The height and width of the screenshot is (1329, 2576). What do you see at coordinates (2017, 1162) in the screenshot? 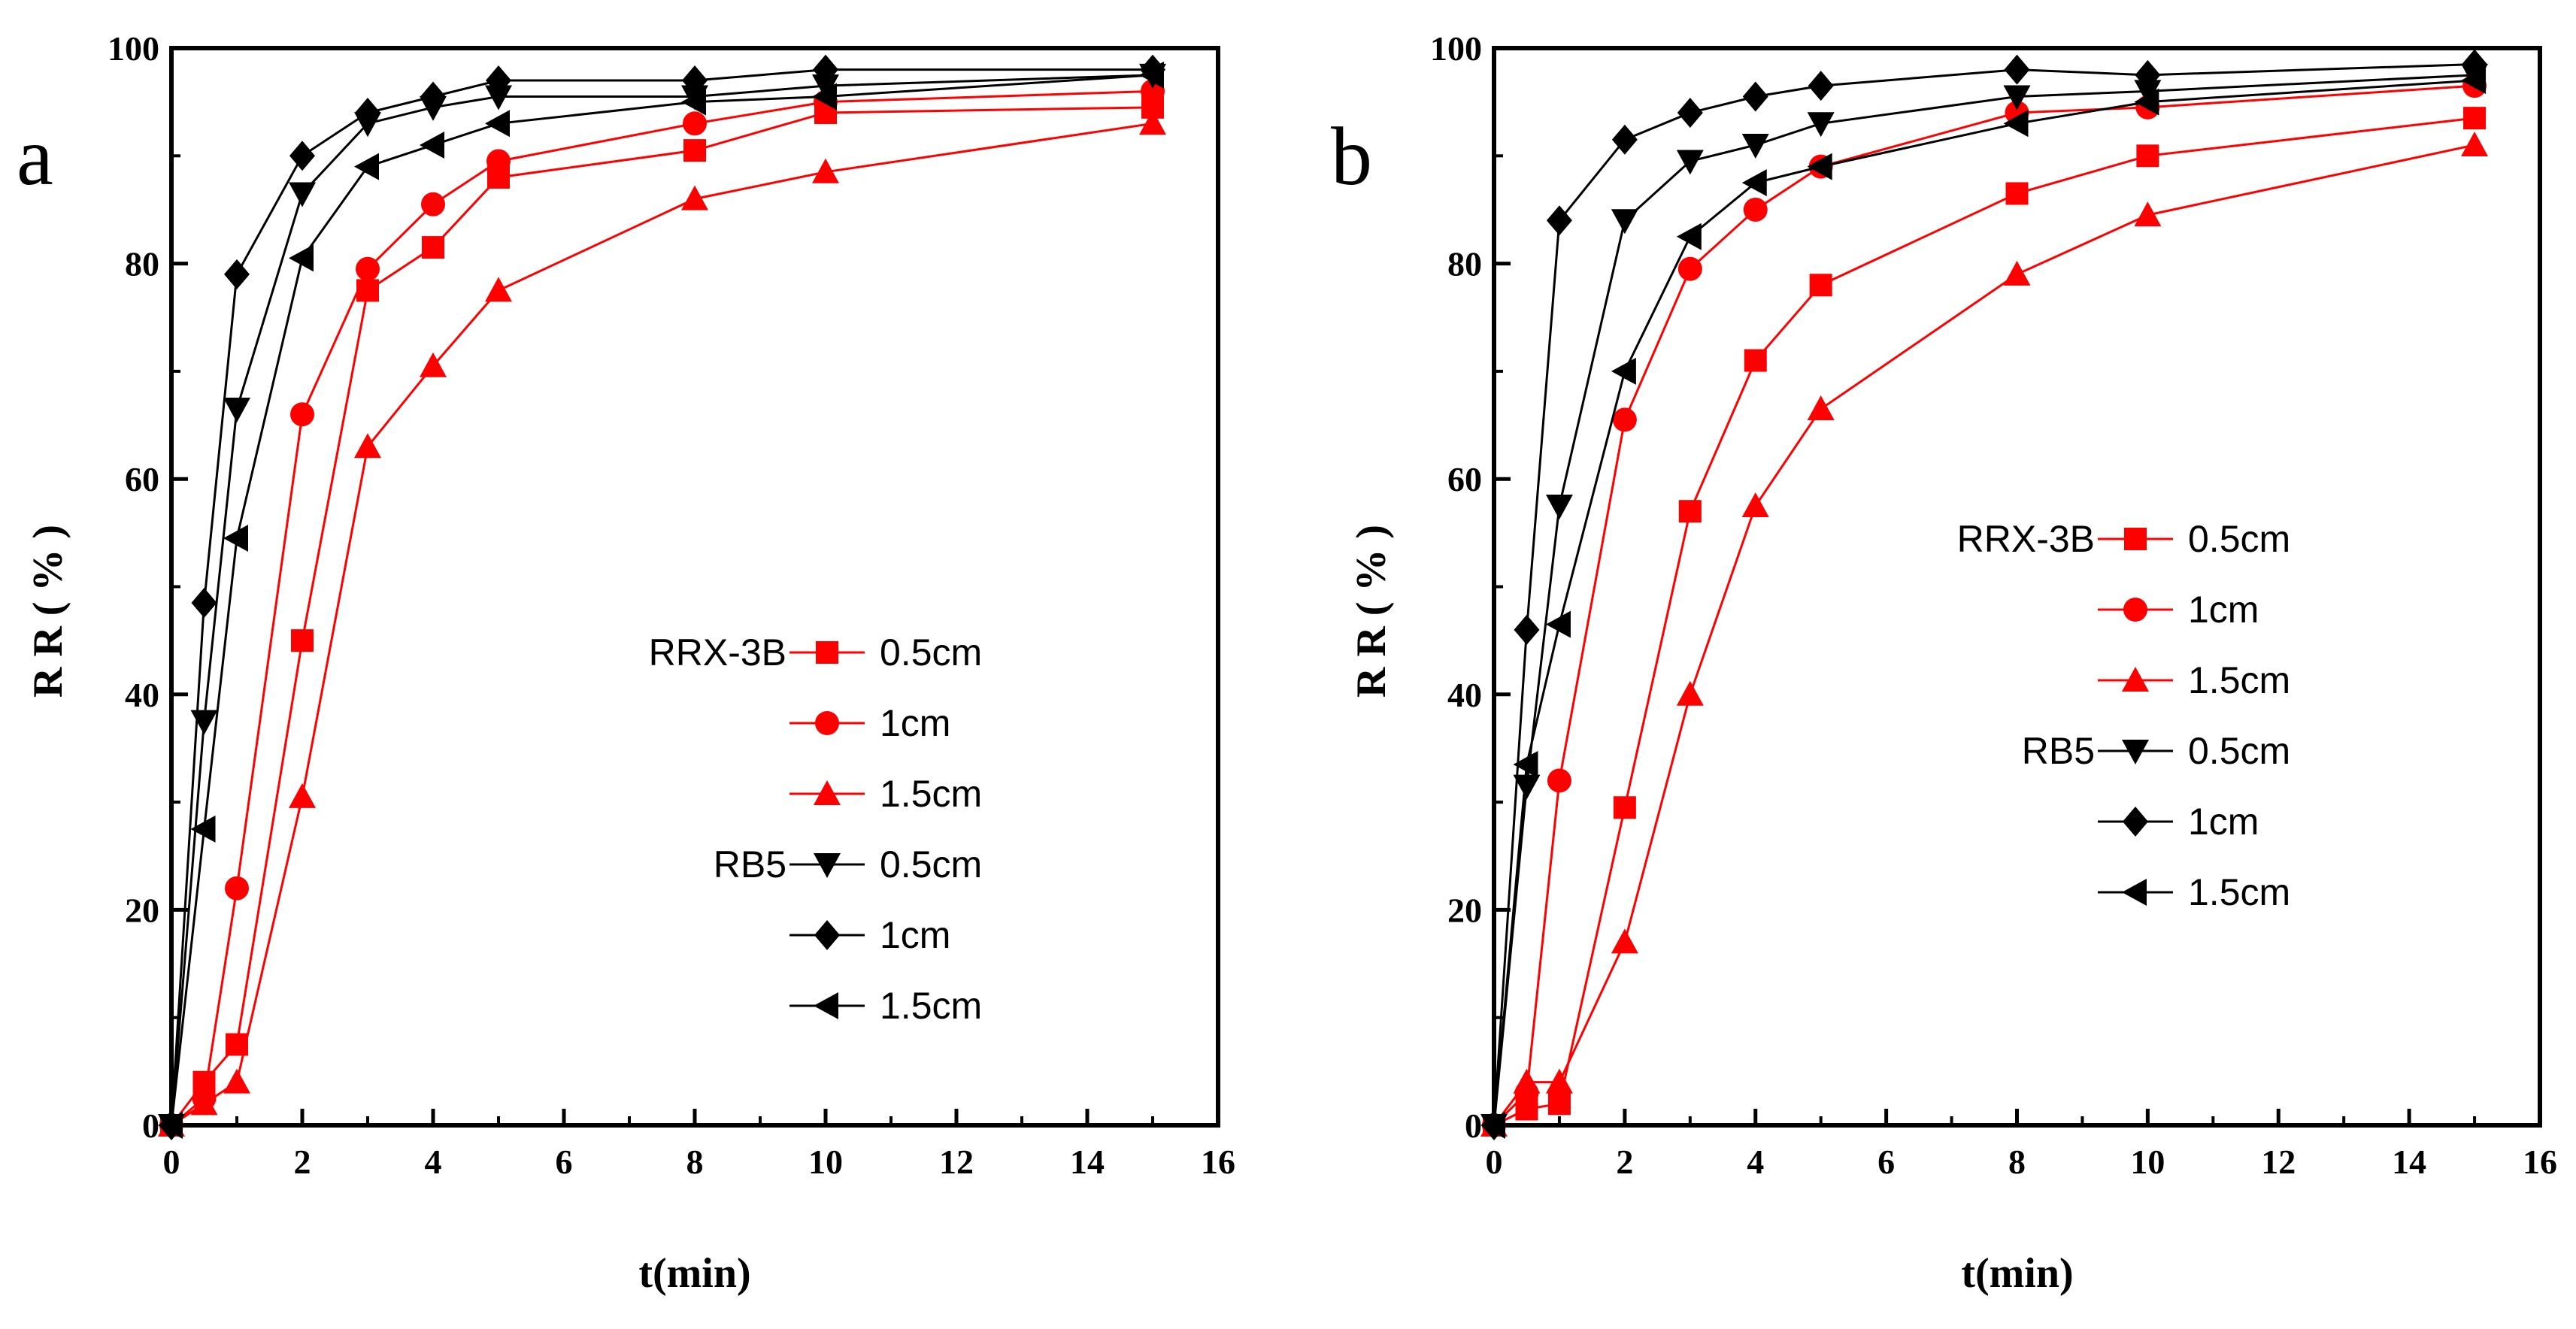
I see `x-tick-label: 8` at bounding box center [2017, 1162].